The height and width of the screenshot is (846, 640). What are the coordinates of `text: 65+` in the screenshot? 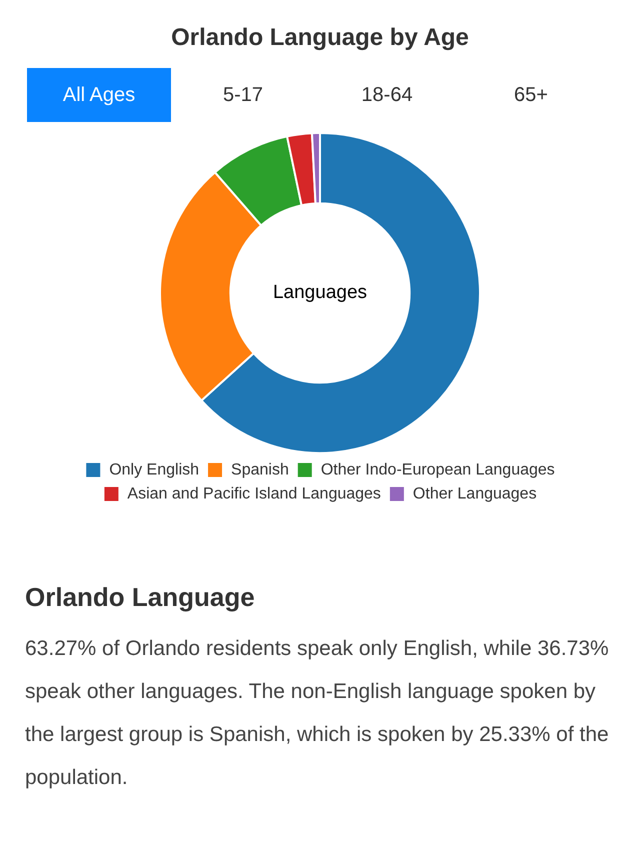 It's located at (531, 95).